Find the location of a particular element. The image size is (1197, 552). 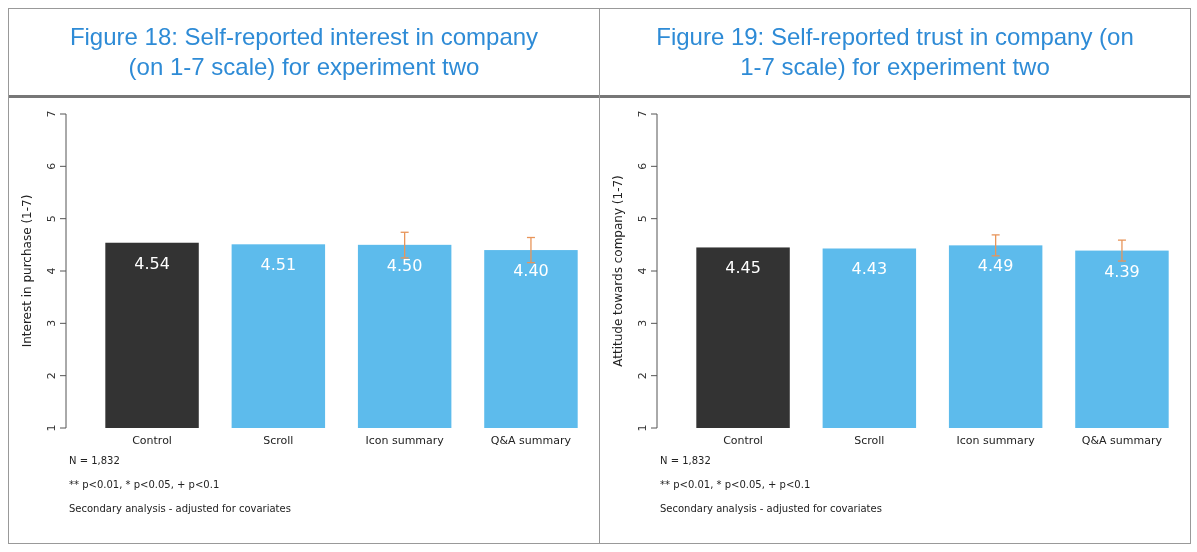

data-label: 4.39 is located at coordinates (1122, 271).